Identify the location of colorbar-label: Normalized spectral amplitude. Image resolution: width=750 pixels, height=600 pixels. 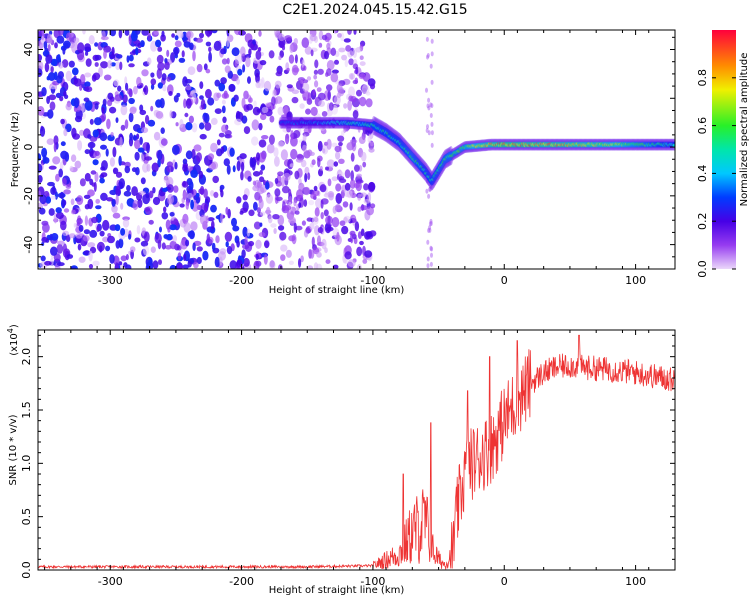
(744, 130).